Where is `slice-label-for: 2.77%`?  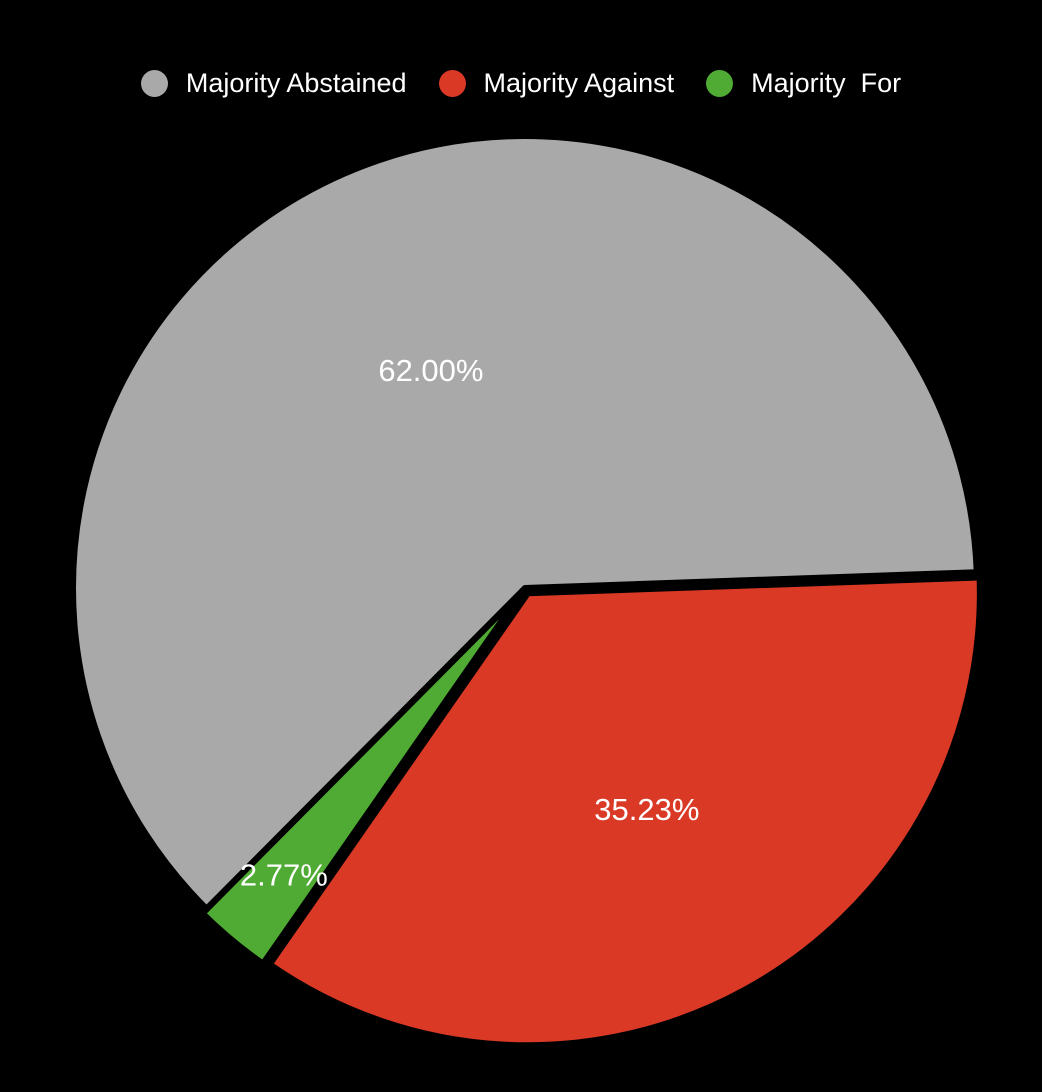
slice-label-for: 2.77% is located at coordinates (284, 874).